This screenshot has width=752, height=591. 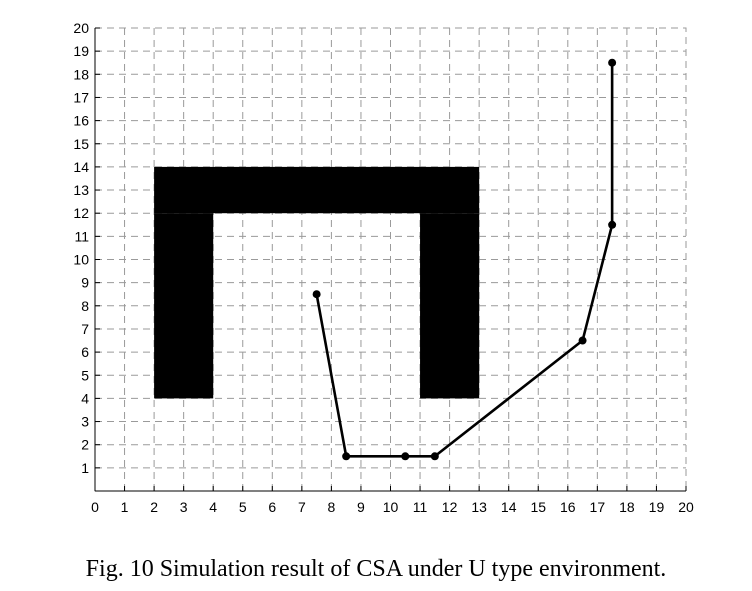 I want to click on x-tick-label: 5, so click(x=243, y=507).